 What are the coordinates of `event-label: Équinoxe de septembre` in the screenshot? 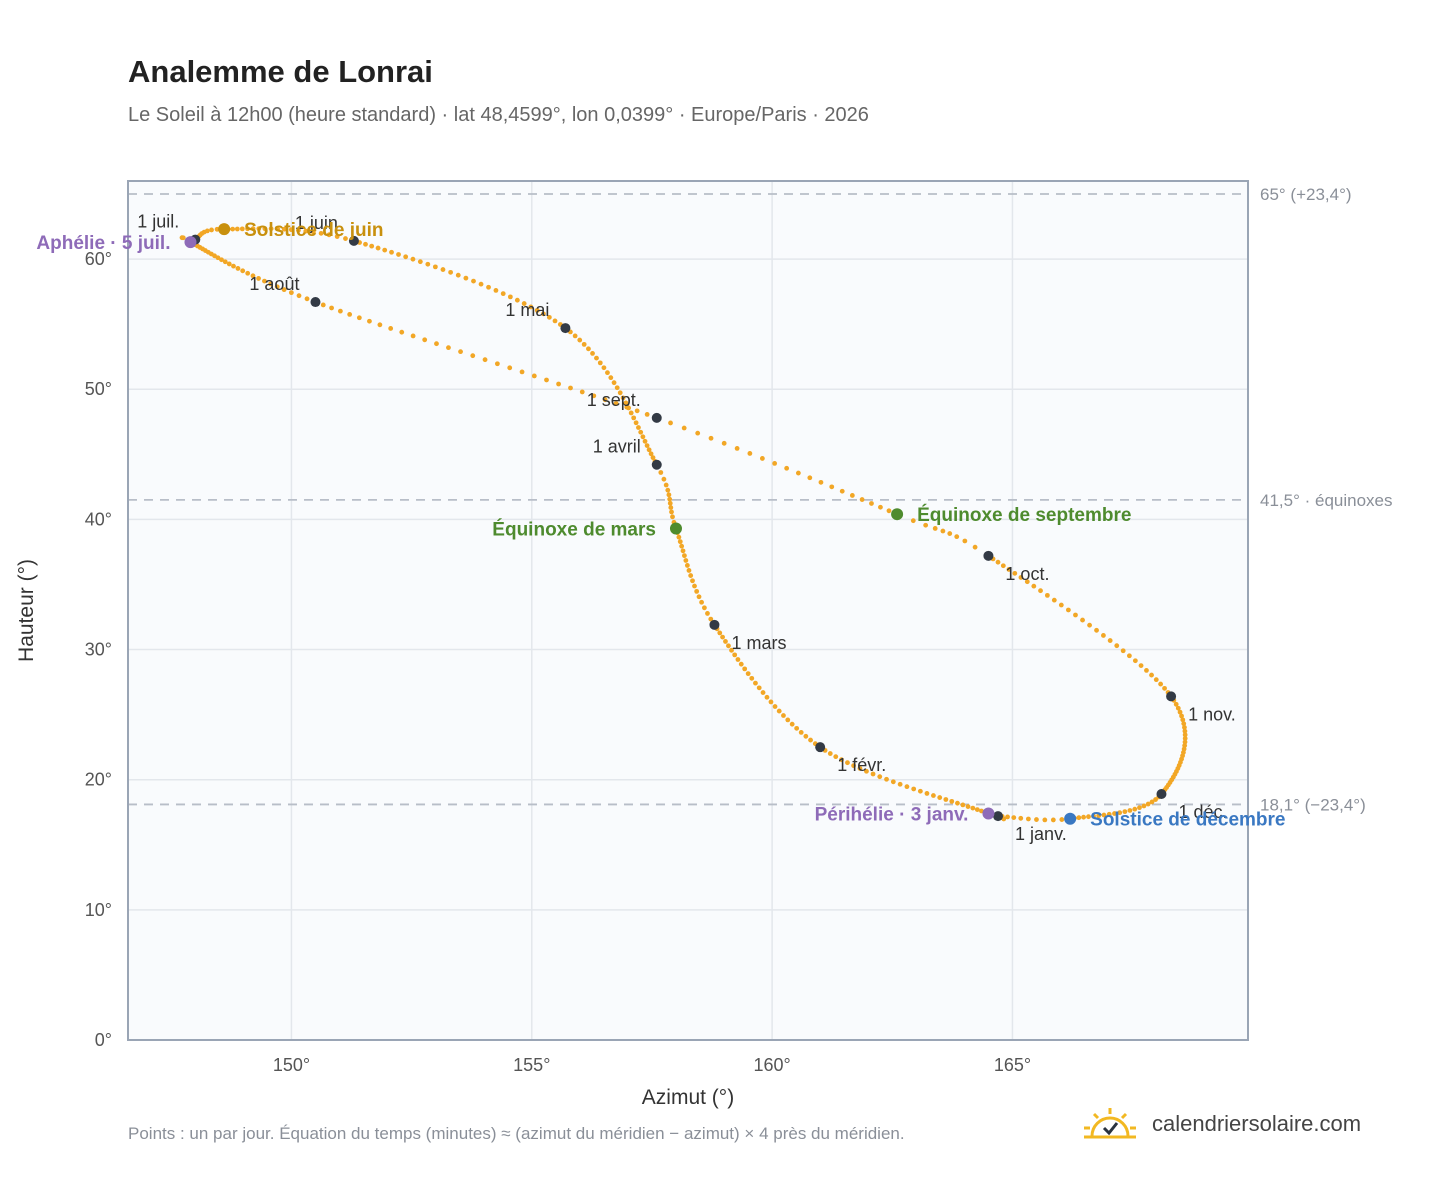 It's located at (1024, 515).